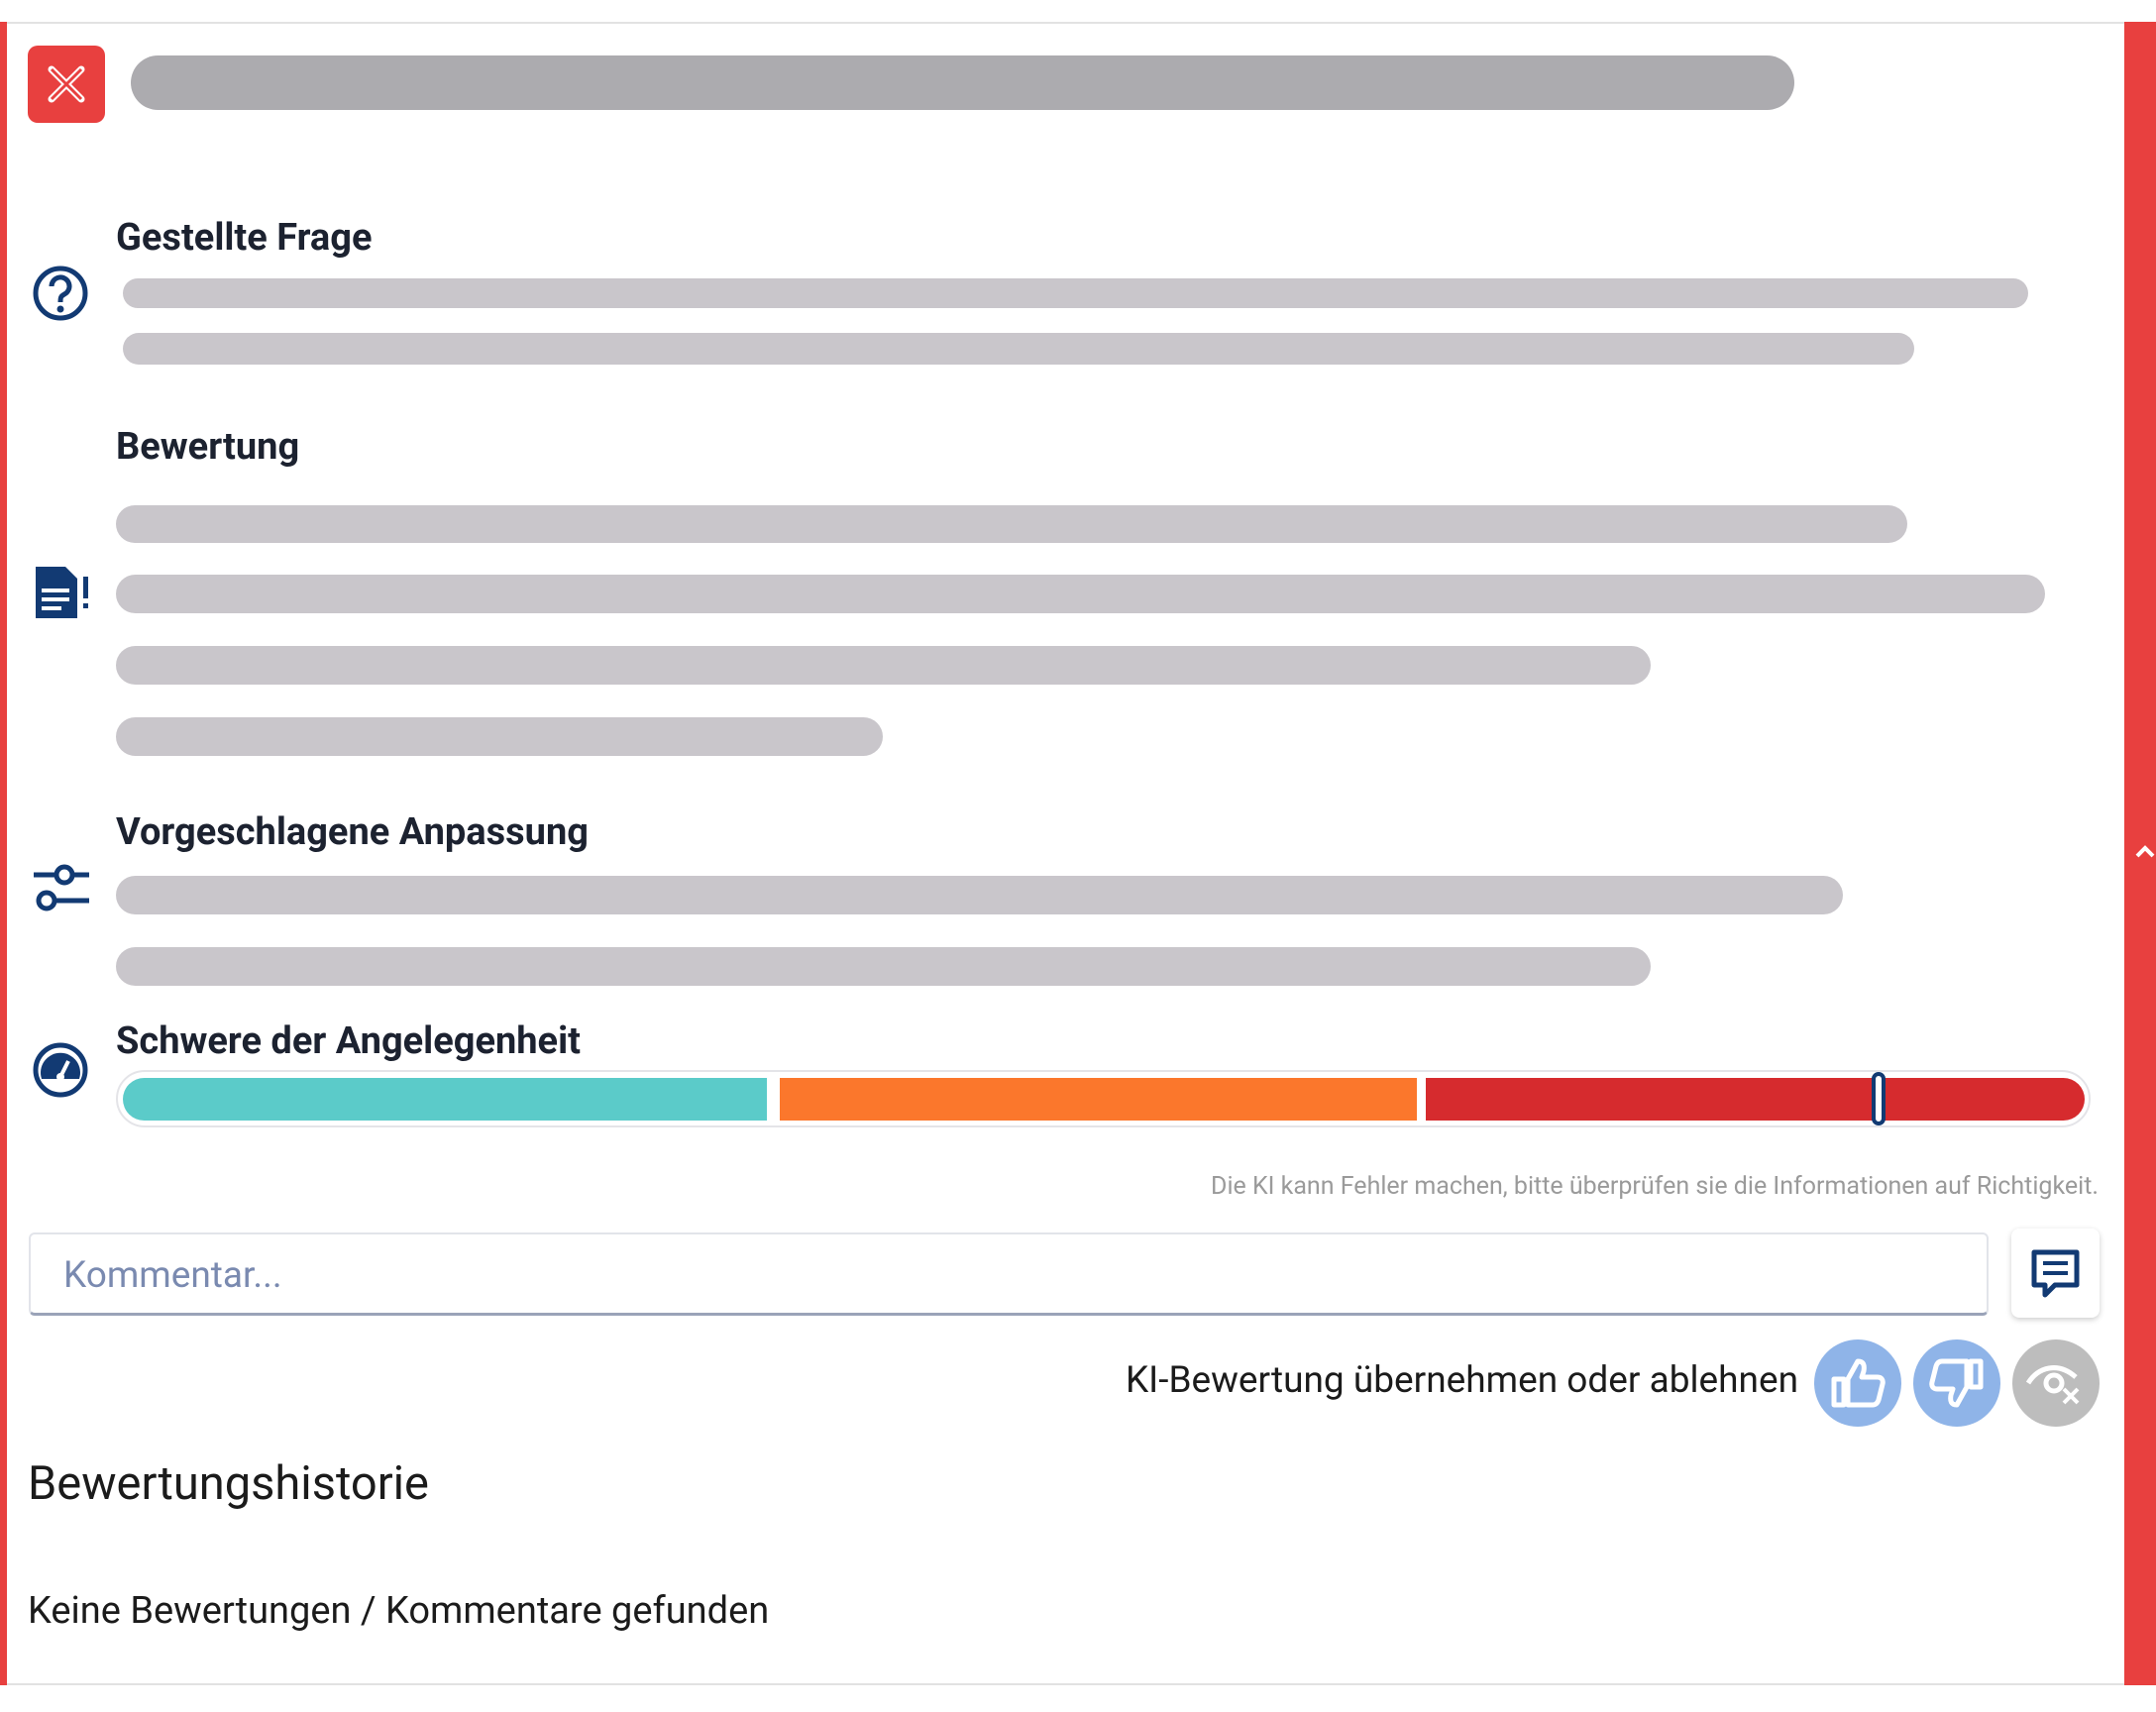 Image resolution: width=2156 pixels, height=1712 pixels. What do you see at coordinates (1098, 1099) in the screenshot?
I see `severity-medium` at bounding box center [1098, 1099].